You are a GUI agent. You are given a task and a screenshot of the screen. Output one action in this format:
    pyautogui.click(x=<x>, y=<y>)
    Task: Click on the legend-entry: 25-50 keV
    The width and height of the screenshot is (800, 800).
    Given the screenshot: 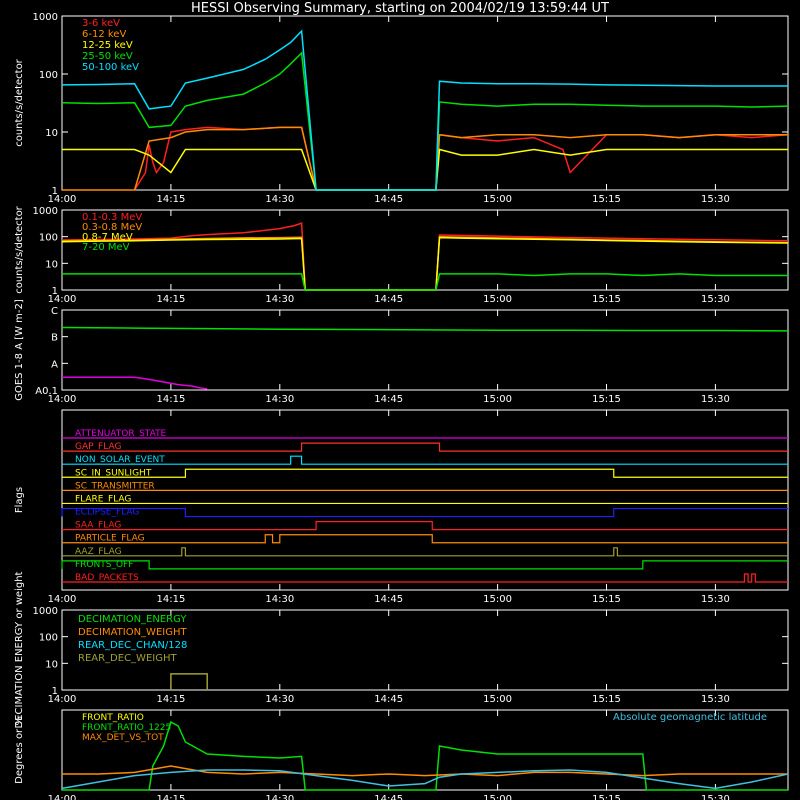 What is the action you would take?
    pyautogui.click(x=107, y=56)
    